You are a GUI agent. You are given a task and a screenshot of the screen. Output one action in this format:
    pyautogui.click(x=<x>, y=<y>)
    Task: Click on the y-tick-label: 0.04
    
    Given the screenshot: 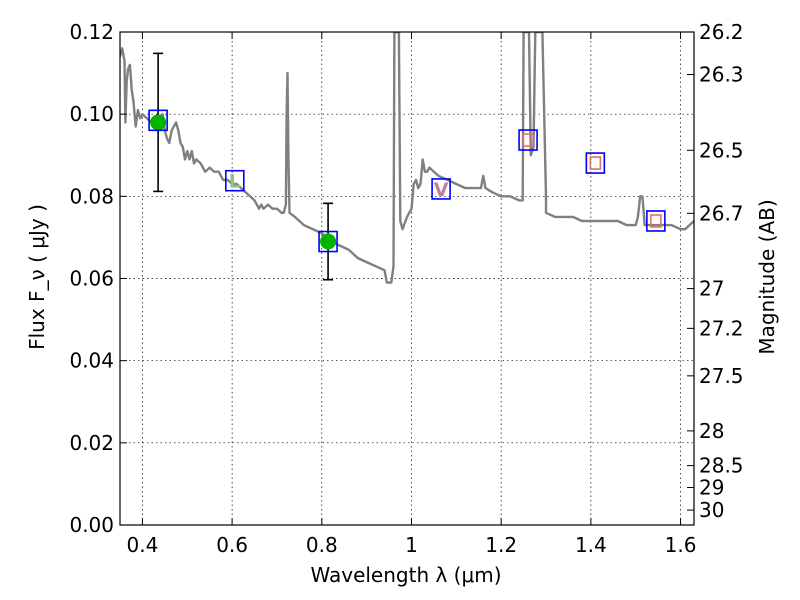 What is the action you would take?
    pyautogui.click(x=91, y=361)
    